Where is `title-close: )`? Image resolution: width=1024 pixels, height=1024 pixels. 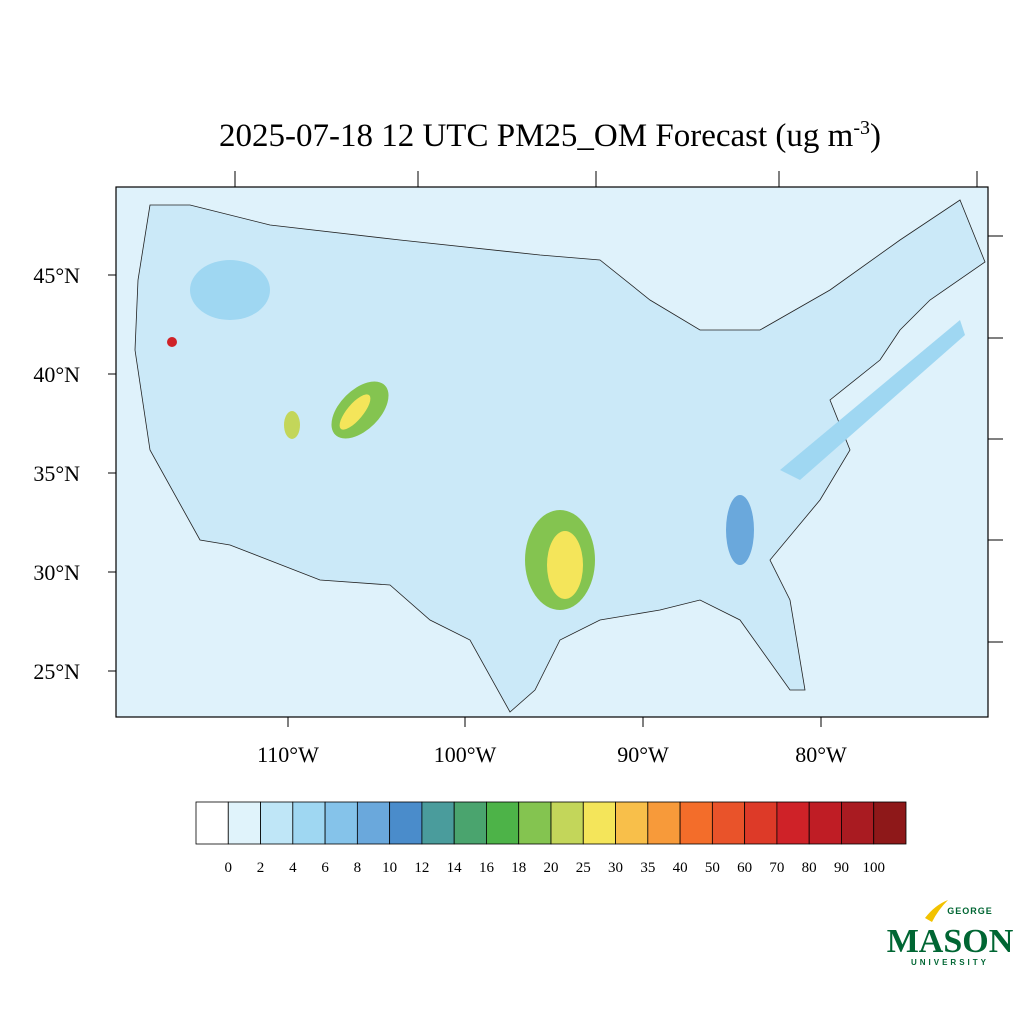
title-close: ) is located at coordinates (875, 136).